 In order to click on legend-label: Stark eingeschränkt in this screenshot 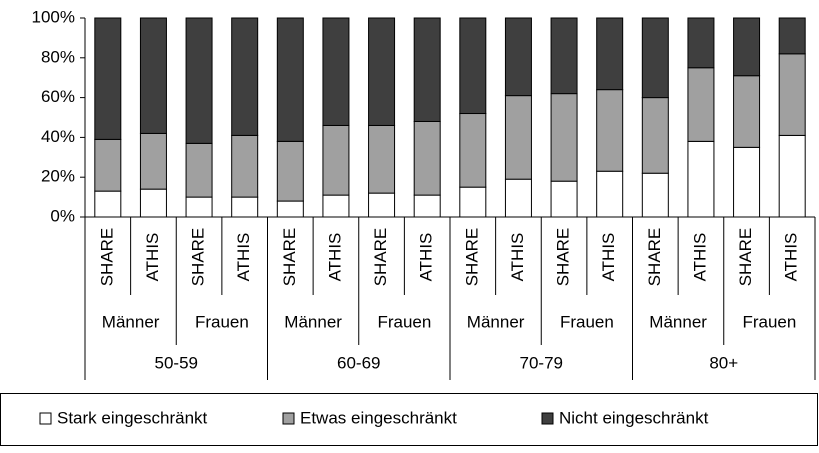, I will do `click(132, 417)`.